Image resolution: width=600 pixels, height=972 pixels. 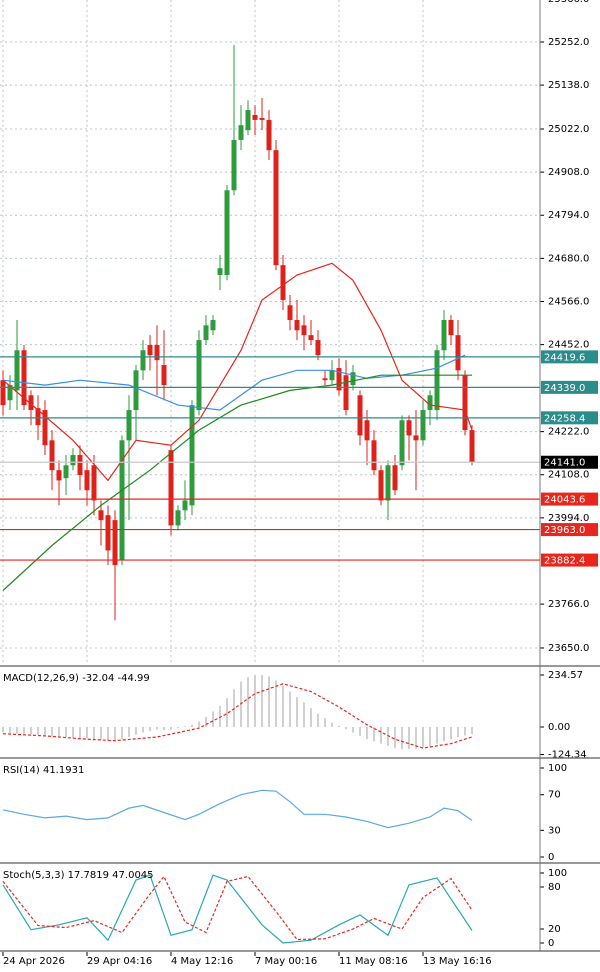 I want to click on y-tick-label: -124.34, so click(x=567, y=755).